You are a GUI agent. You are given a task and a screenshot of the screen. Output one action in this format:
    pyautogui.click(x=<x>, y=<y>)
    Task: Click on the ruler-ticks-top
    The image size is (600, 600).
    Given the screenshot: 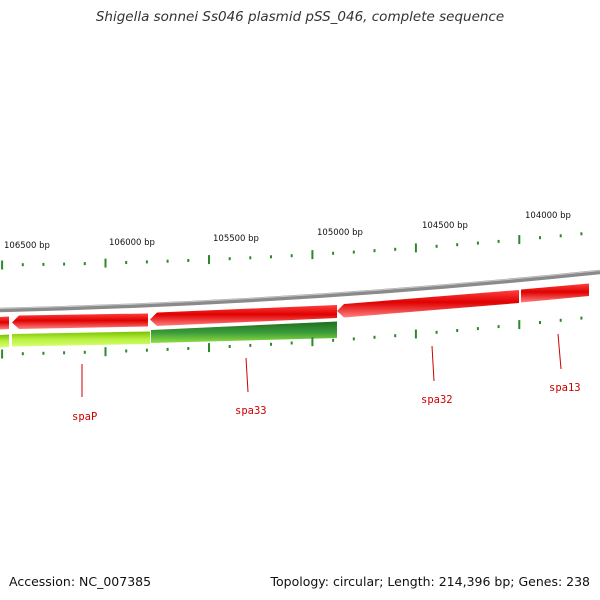 What is the action you would take?
    pyautogui.click(x=292, y=251)
    